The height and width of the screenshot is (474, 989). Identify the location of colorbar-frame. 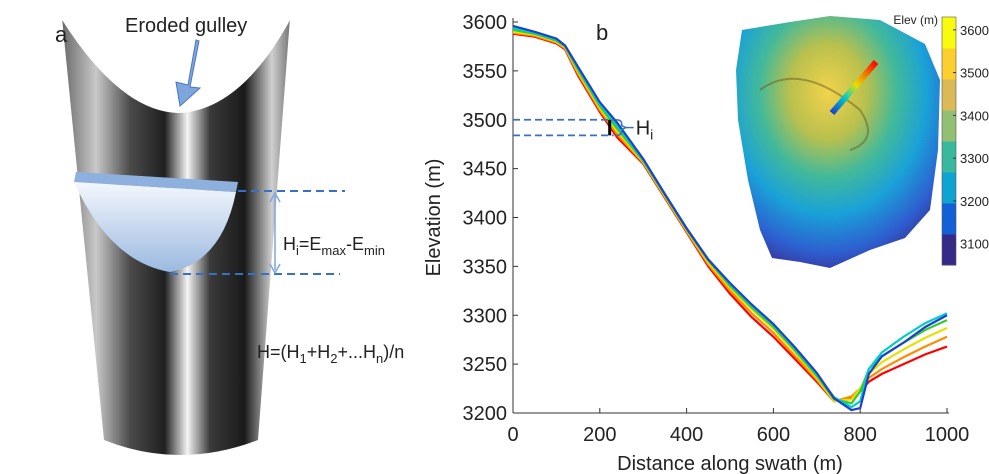
(949, 141).